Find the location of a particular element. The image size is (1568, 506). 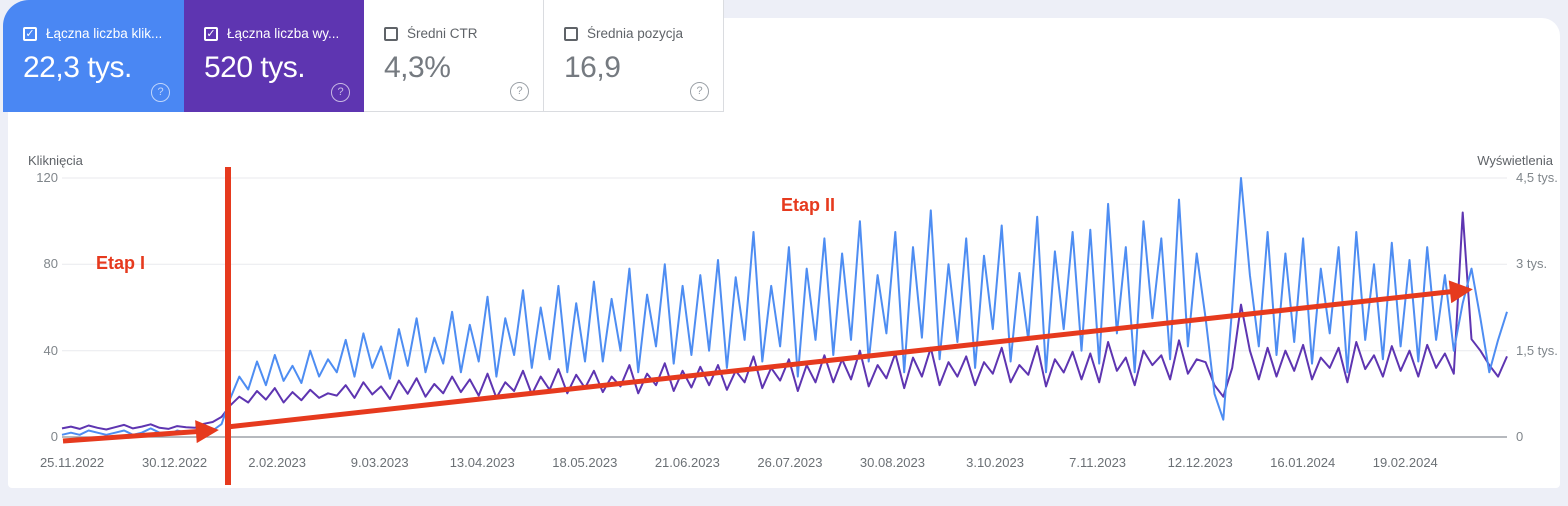

card-label: Średni CTR is located at coordinates (442, 33).